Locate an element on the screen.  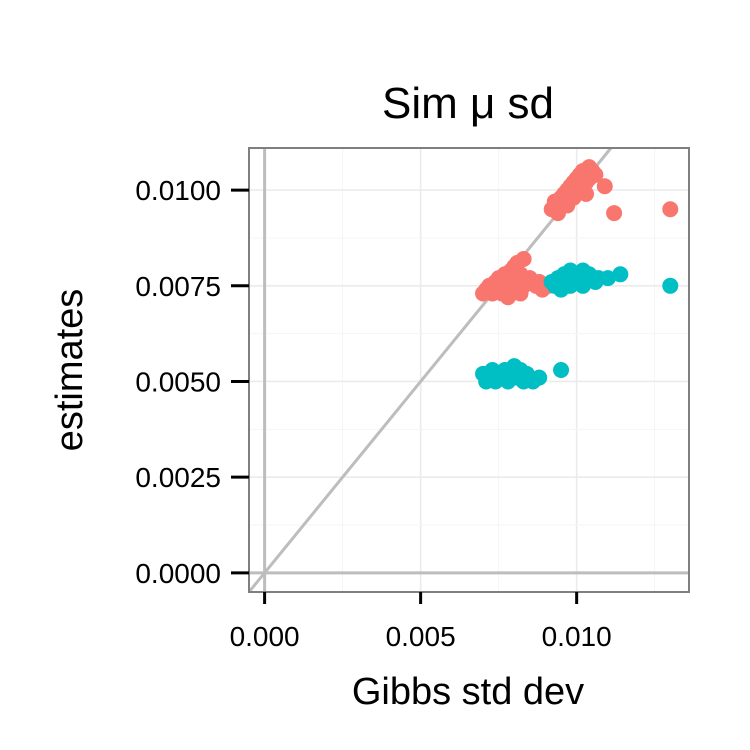
y-tick-label: 0.0050 is located at coordinates (178, 381).